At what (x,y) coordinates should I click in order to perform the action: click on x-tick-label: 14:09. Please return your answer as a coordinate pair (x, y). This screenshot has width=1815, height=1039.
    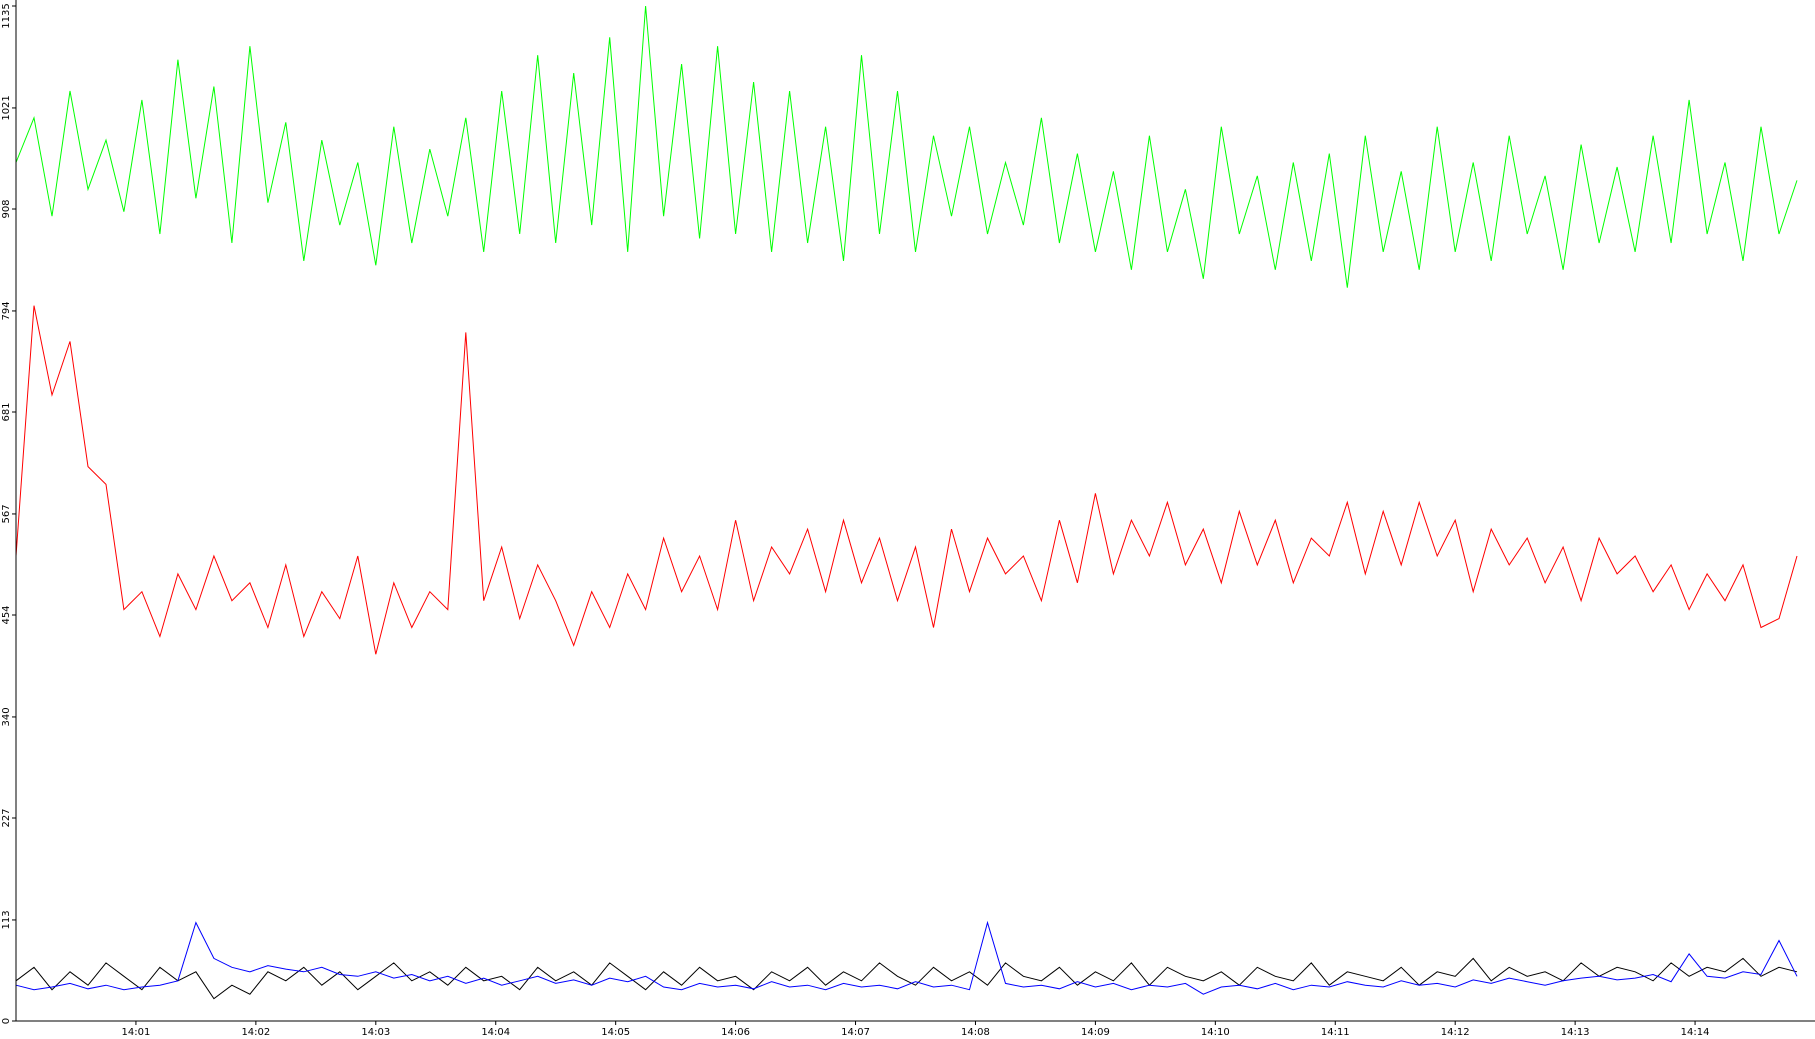
    Looking at the image, I should click on (1095, 1032).